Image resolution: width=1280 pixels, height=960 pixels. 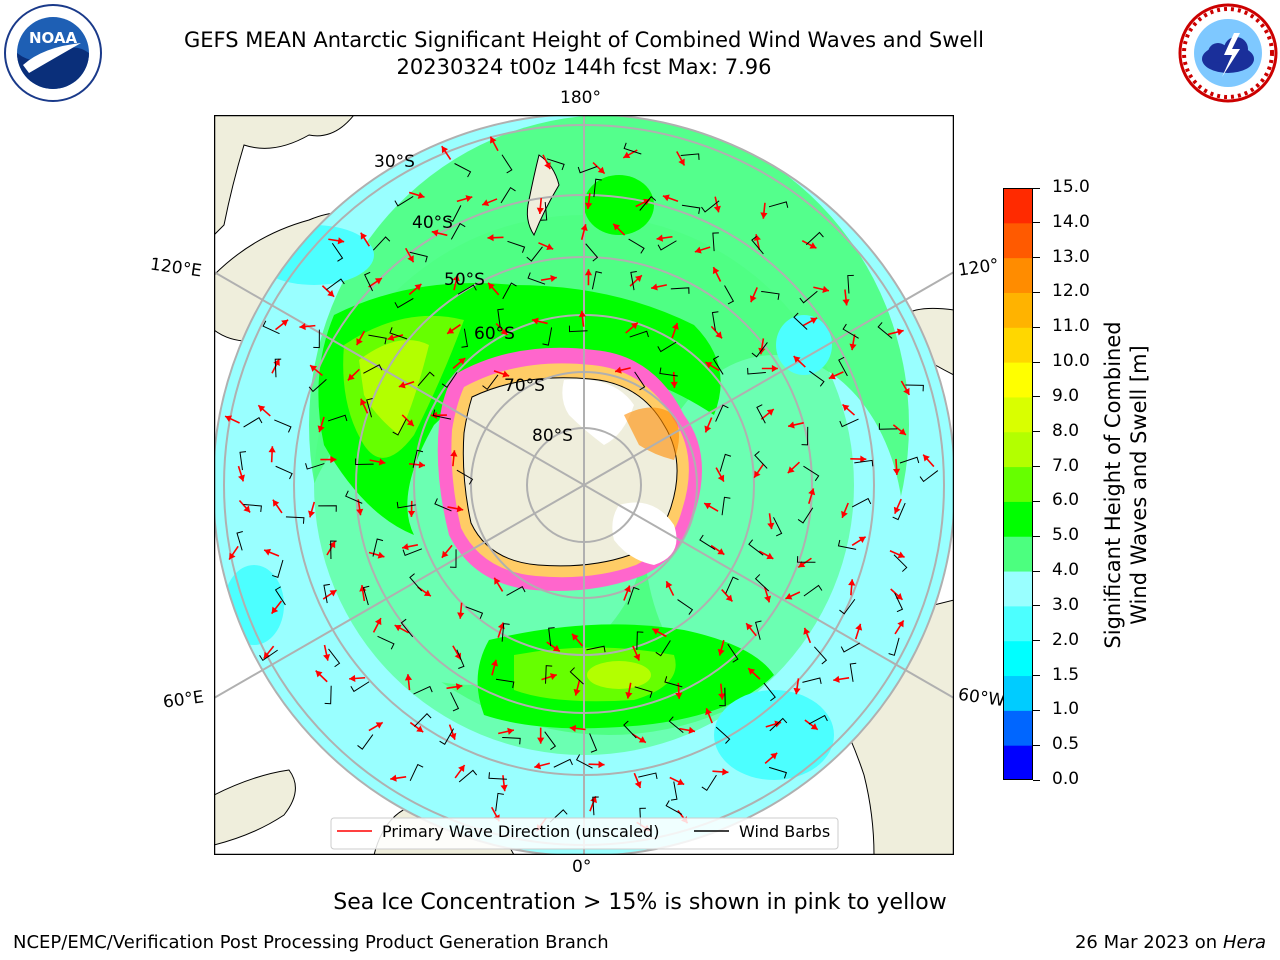 What do you see at coordinates (1066, 570) in the screenshot?
I see `colorbar-tick-label: 4.0` at bounding box center [1066, 570].